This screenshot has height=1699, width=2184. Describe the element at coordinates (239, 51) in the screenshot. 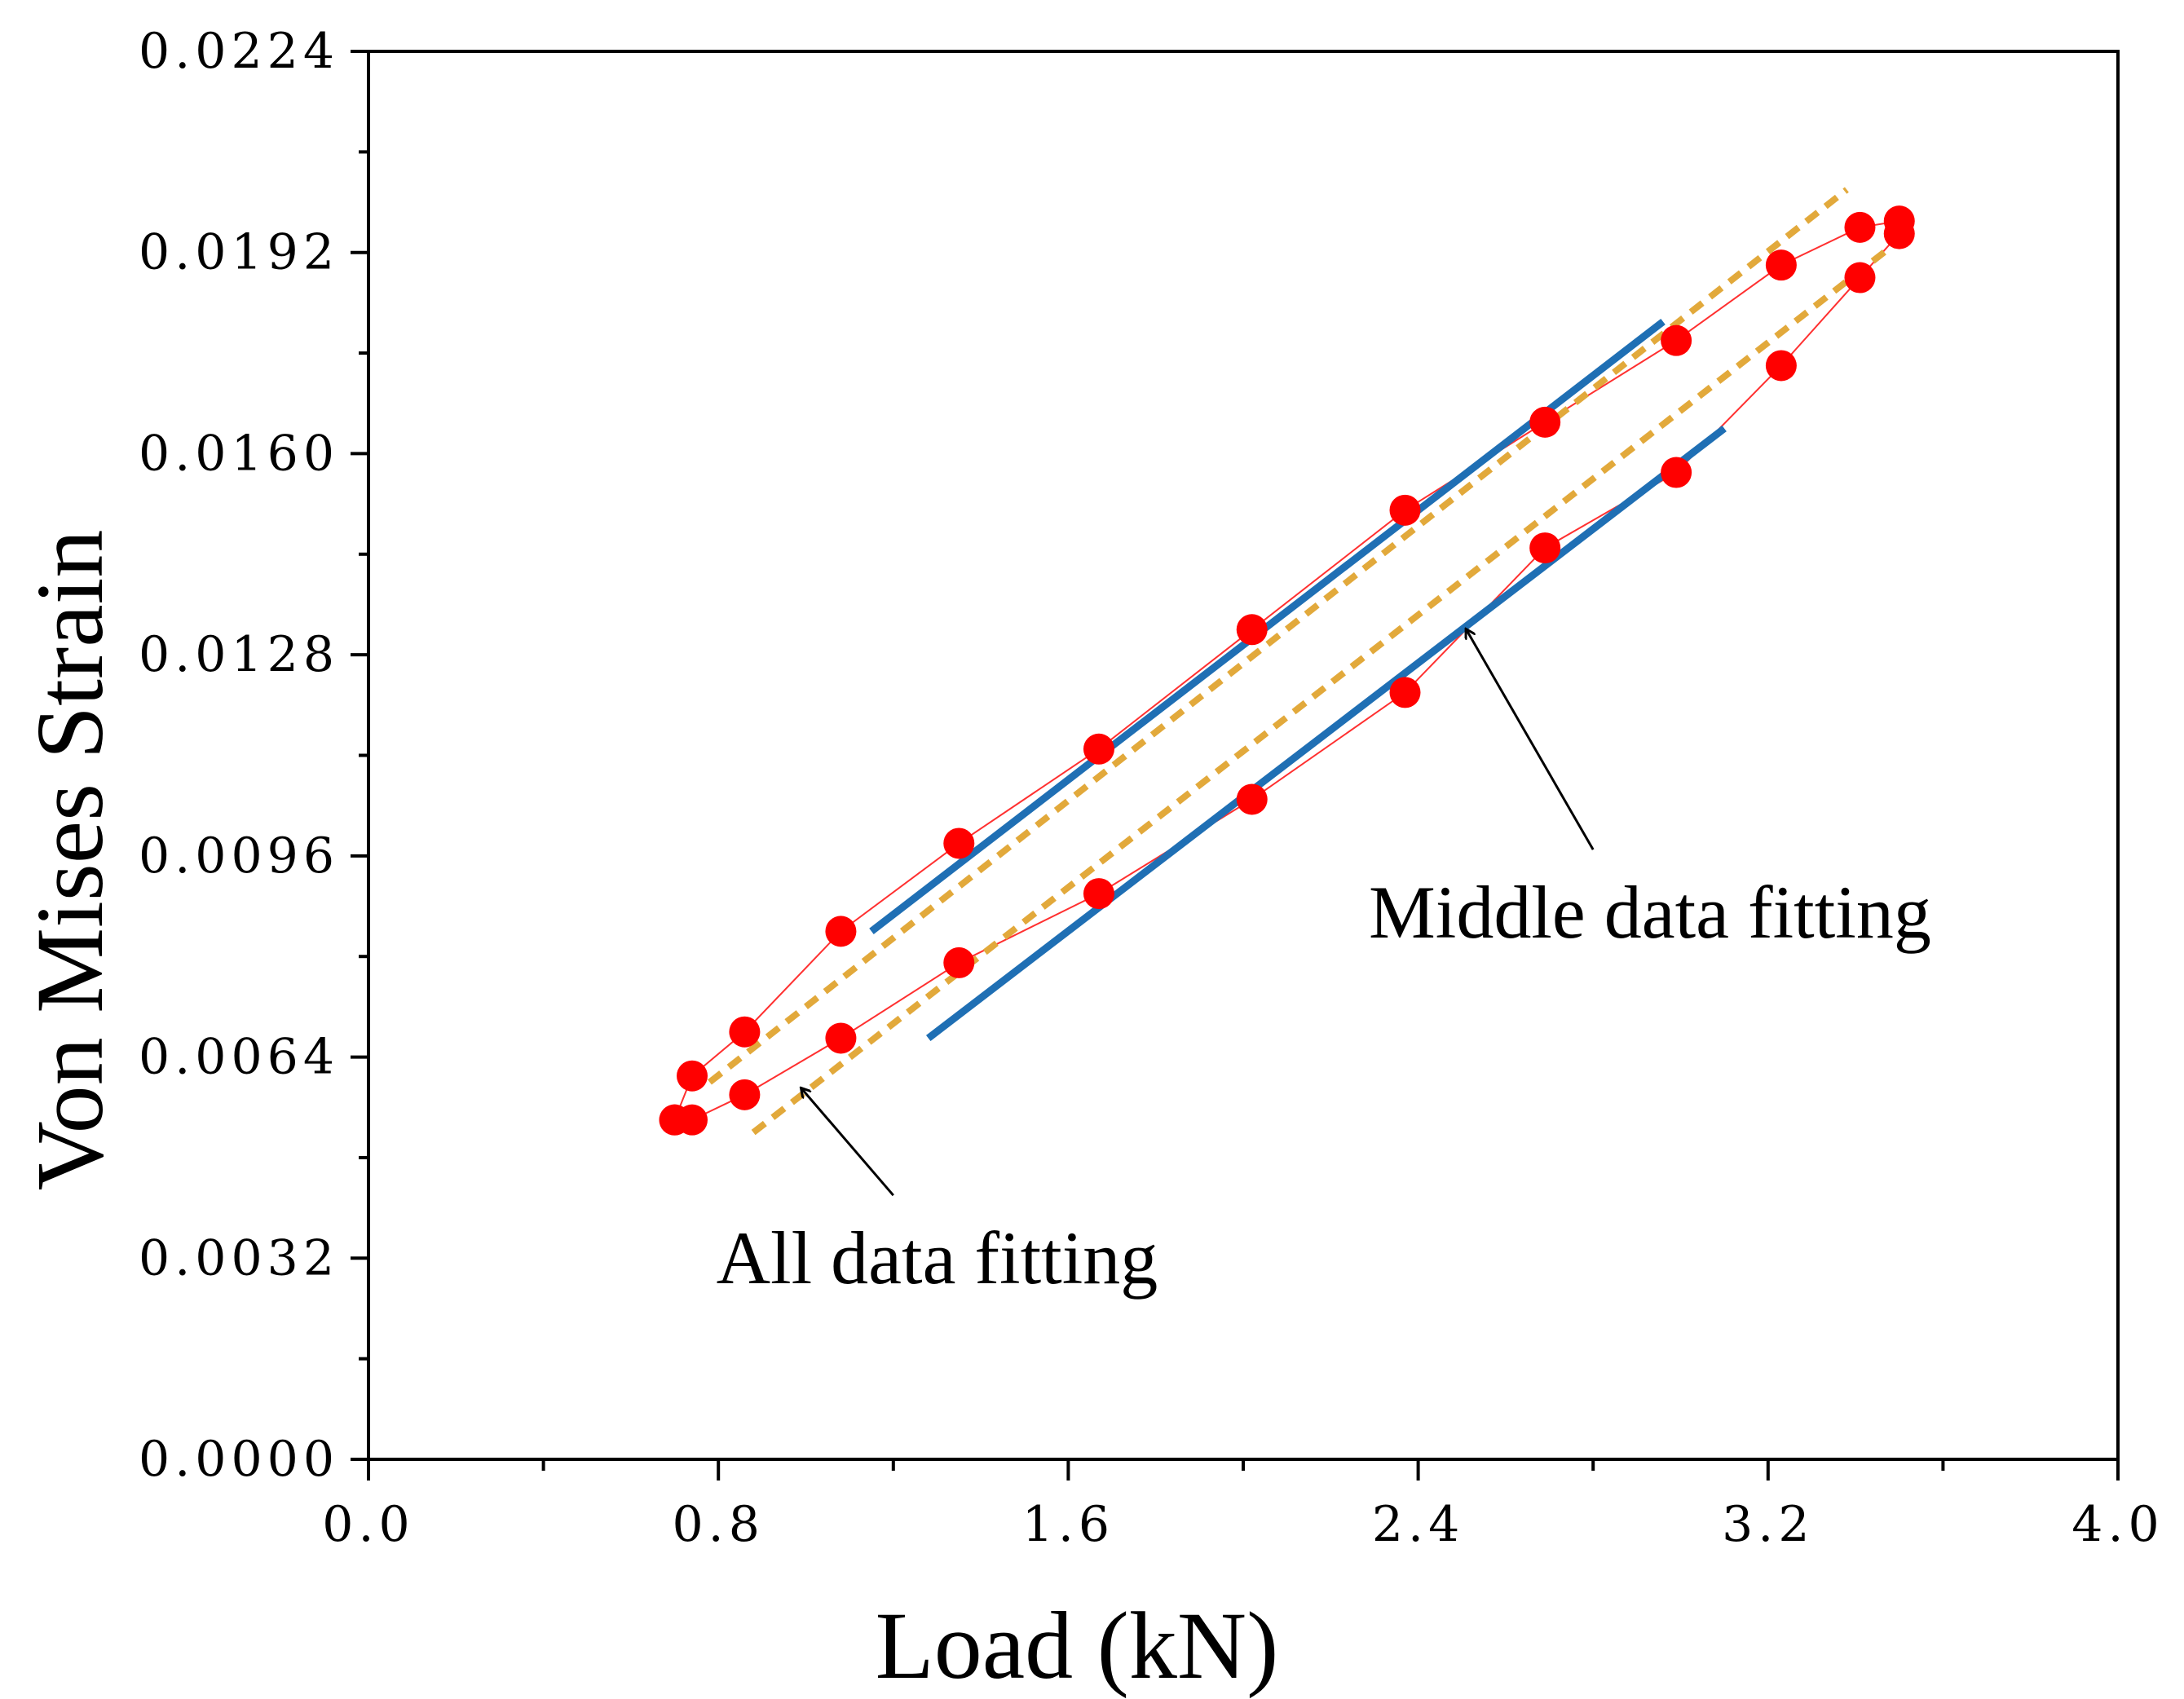

I see `y-tick-label: 0.0224` at that location.